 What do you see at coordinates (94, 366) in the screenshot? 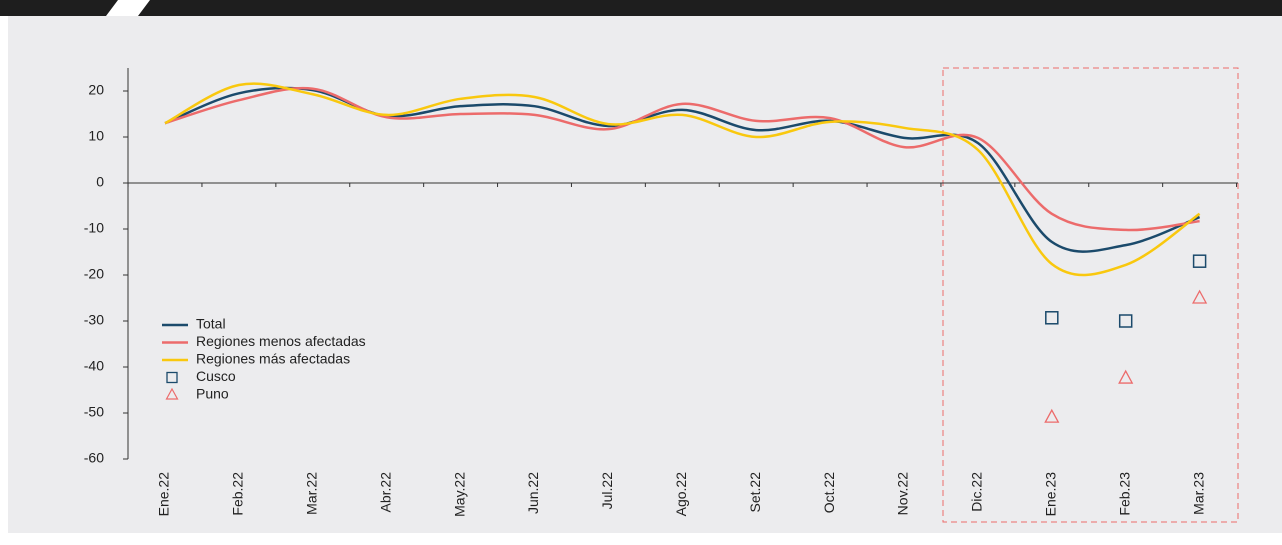
I see `y-tick-label: -40` at bounding box center [94, 366].